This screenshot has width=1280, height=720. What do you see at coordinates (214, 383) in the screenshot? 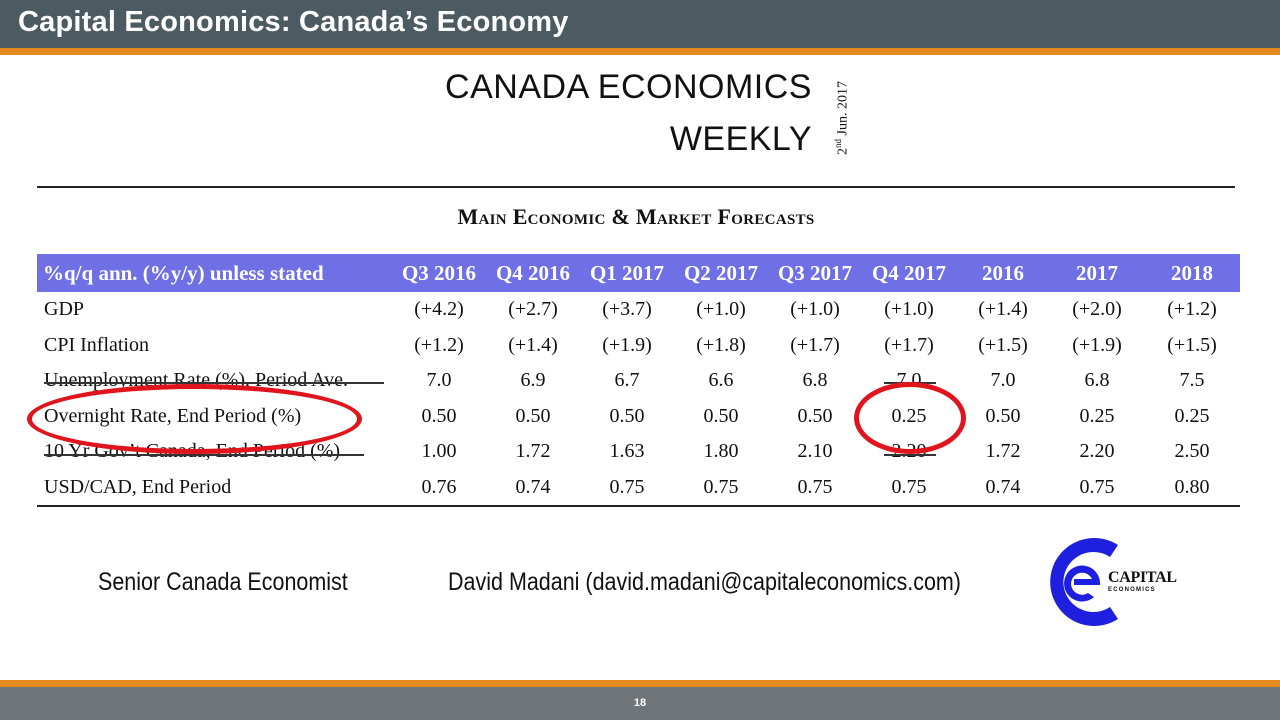
I see `strikethrough-unemployment` at bounding box center [214, 383].